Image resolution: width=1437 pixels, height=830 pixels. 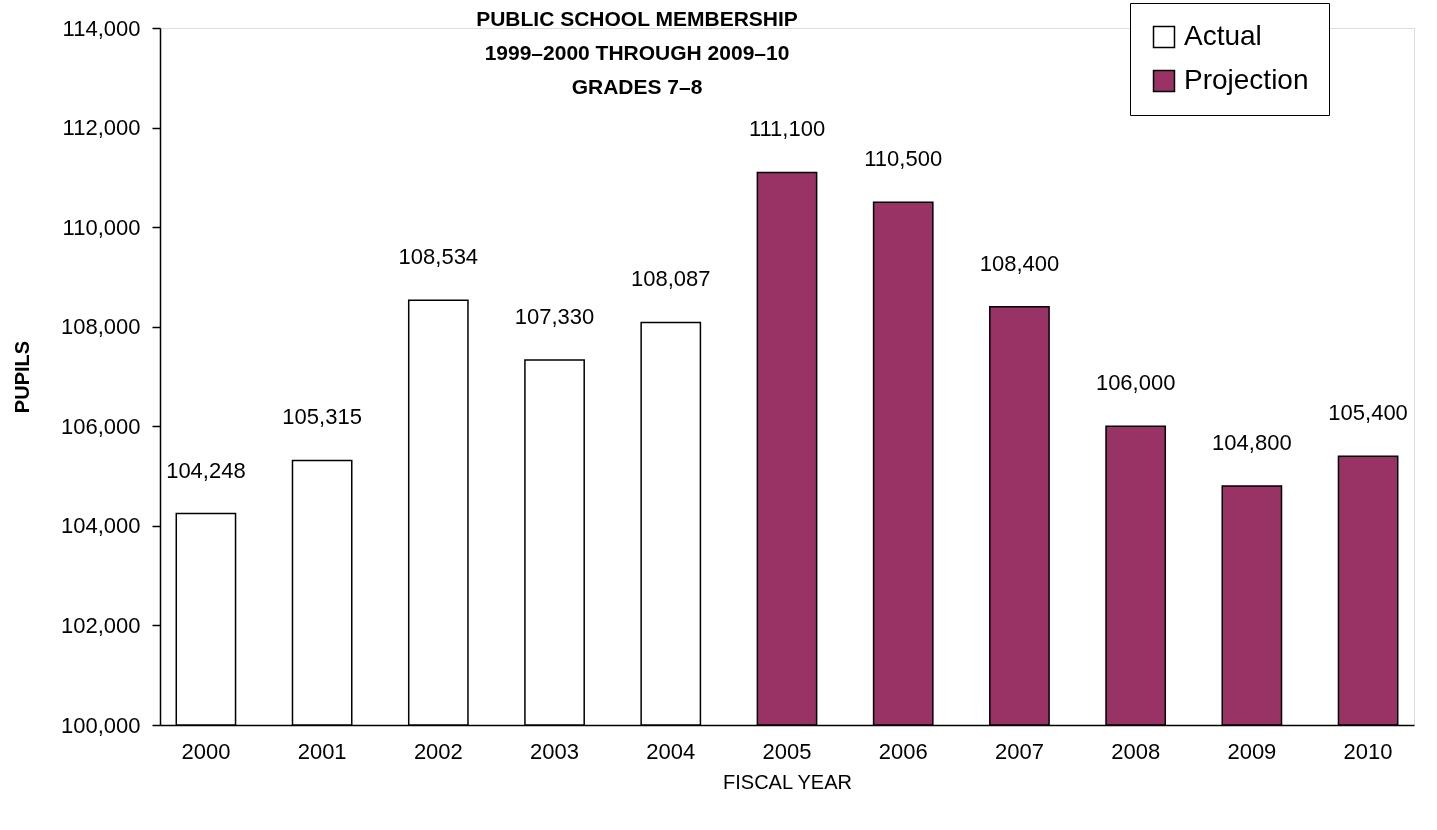 I want to click on x-tick-label: 2006, so click(x=903, y=751).